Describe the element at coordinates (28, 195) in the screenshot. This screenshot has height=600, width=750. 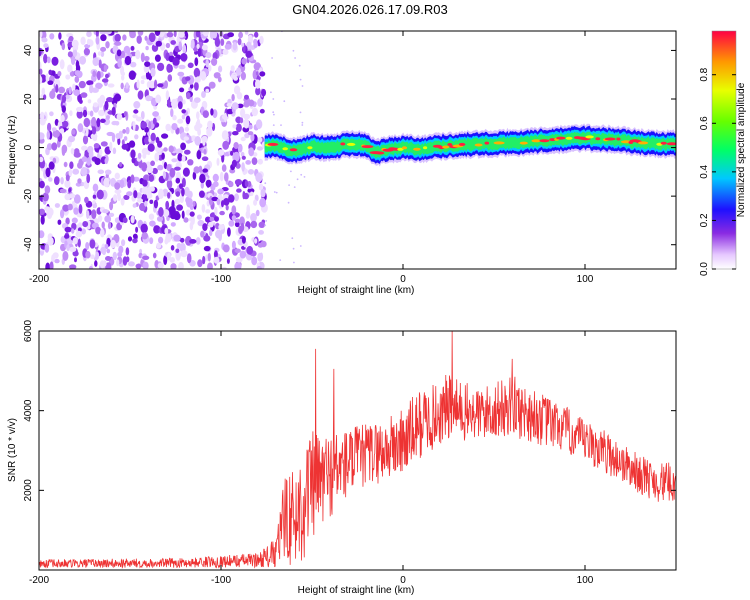
I see `spectrogram-y-tick-label: -20` at that location.